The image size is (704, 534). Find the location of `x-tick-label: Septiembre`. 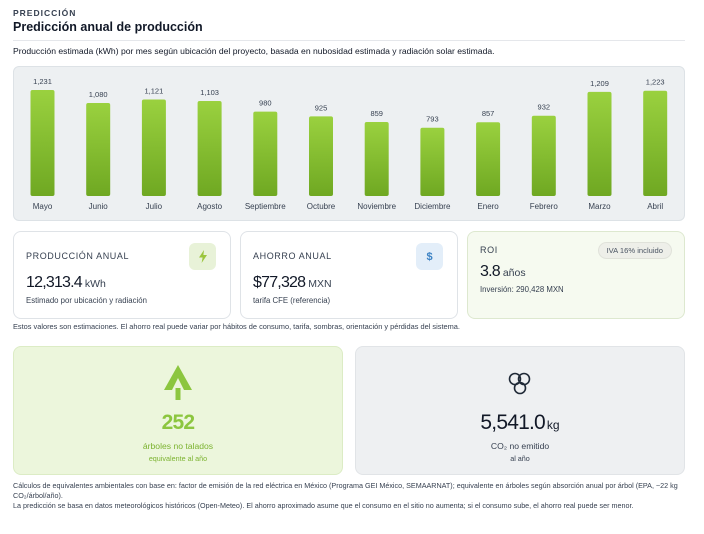

x-tick-label: Septiembre is located at coordinates (265, 206).